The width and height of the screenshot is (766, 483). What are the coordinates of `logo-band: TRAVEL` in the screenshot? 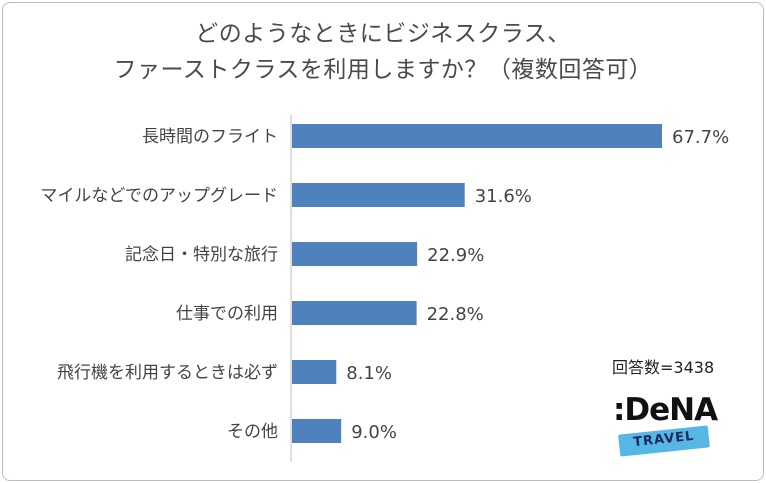 It's located at (664, 441).